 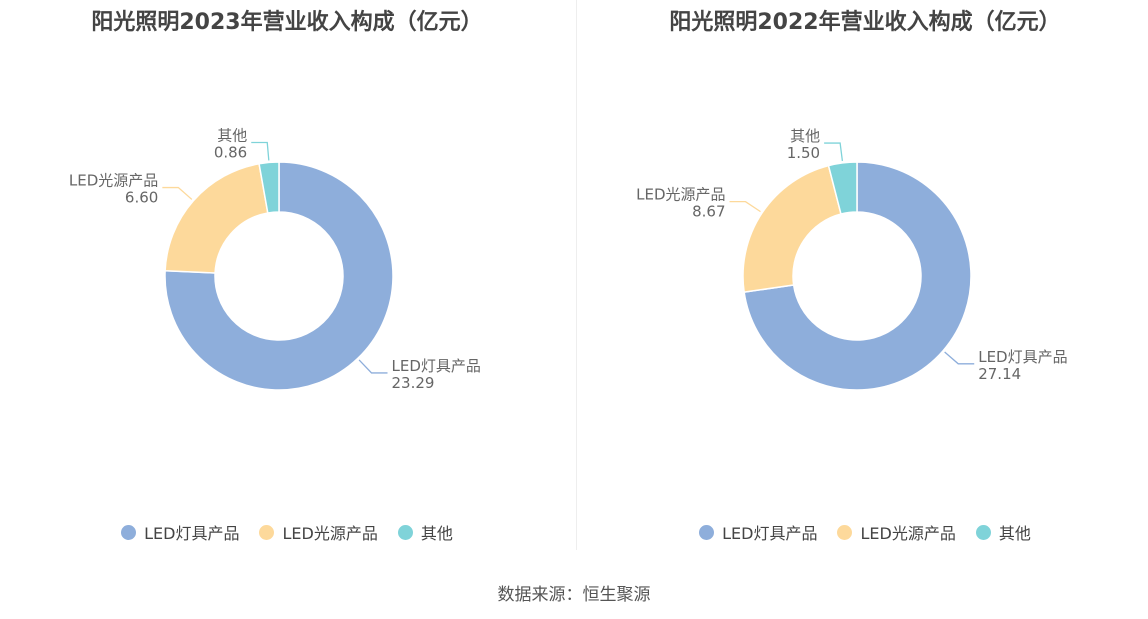 What do you see at coordinates (803, 153) in the screenshot?
I see `callout-value-other: 1.50` at bounding box center [803, 153].